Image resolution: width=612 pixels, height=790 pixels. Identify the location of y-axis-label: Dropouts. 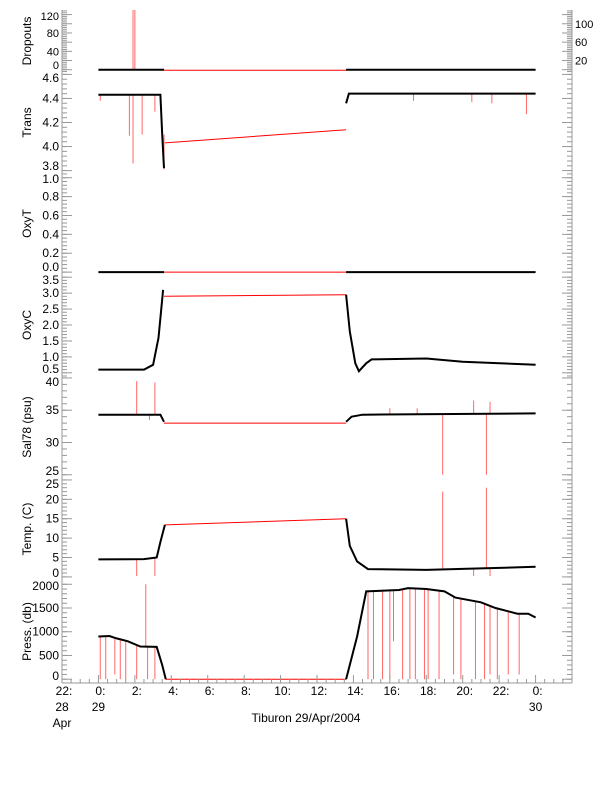
(27, 41).